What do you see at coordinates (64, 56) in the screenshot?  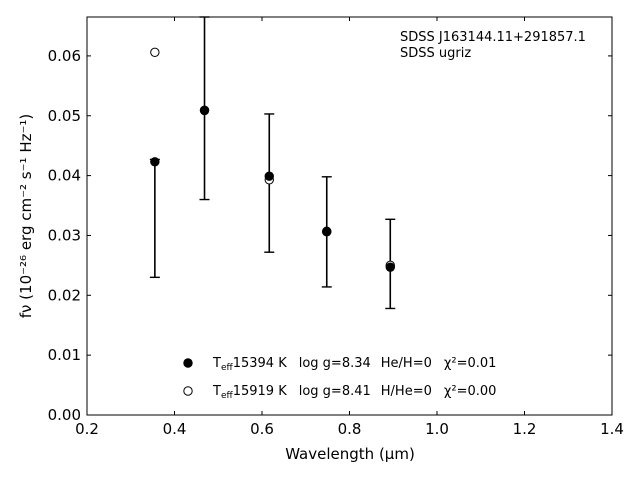 I see `y-tick-label: 0.06` at bounding box center [64, 56].